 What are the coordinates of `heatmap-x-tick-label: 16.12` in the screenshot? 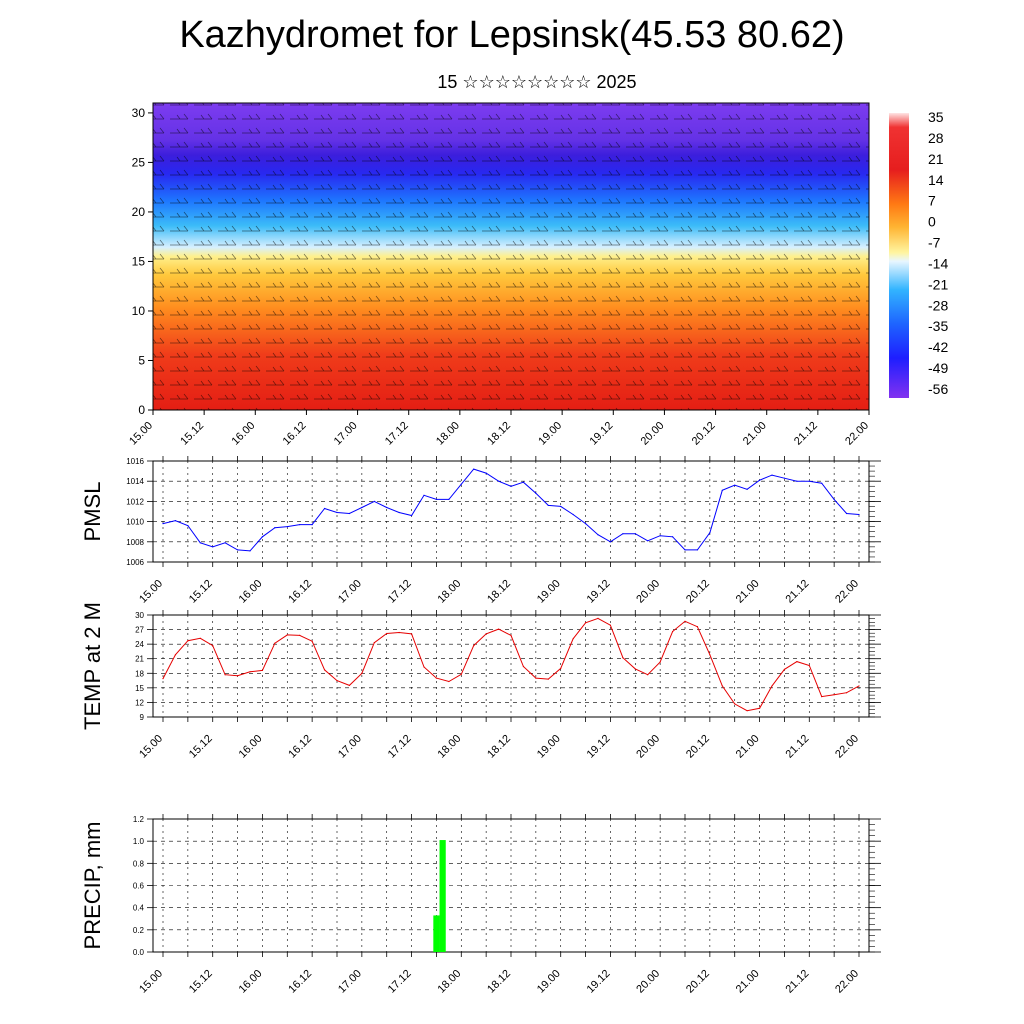 It's located at (295, 434).